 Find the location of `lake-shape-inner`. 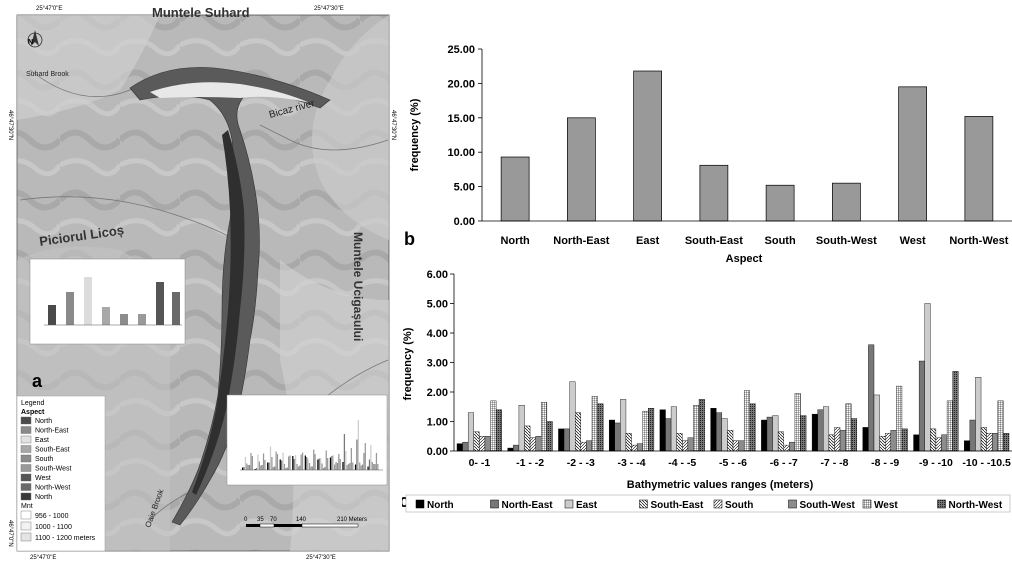

lake-shape-inner is located at coordinates (218, 312).